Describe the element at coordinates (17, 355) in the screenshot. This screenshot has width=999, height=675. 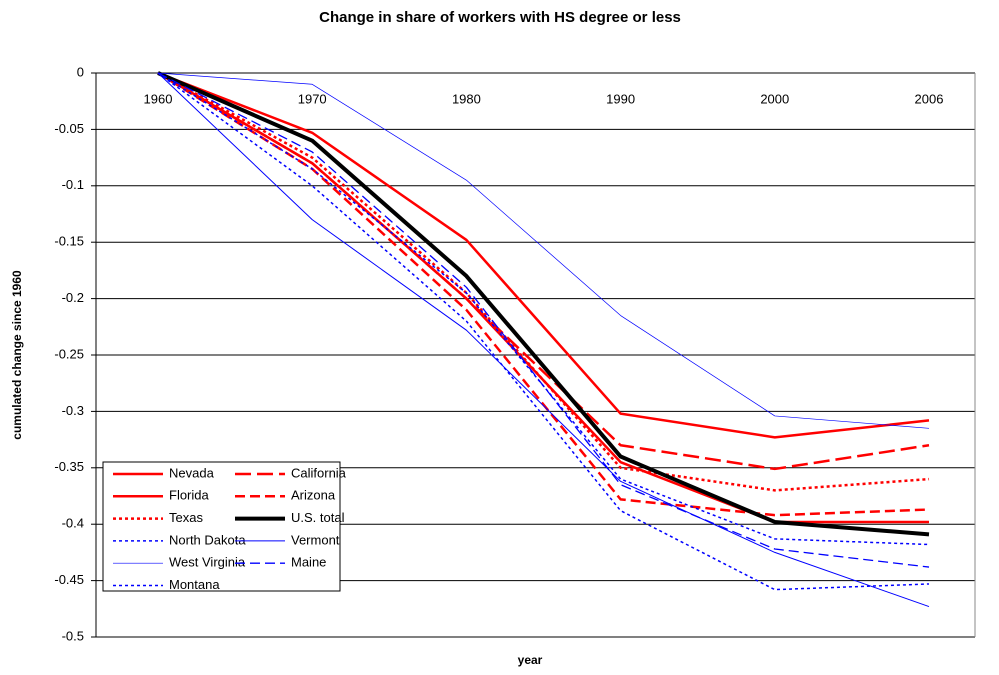
I see `y-axis-title: cumulated change since 1960` at that location.